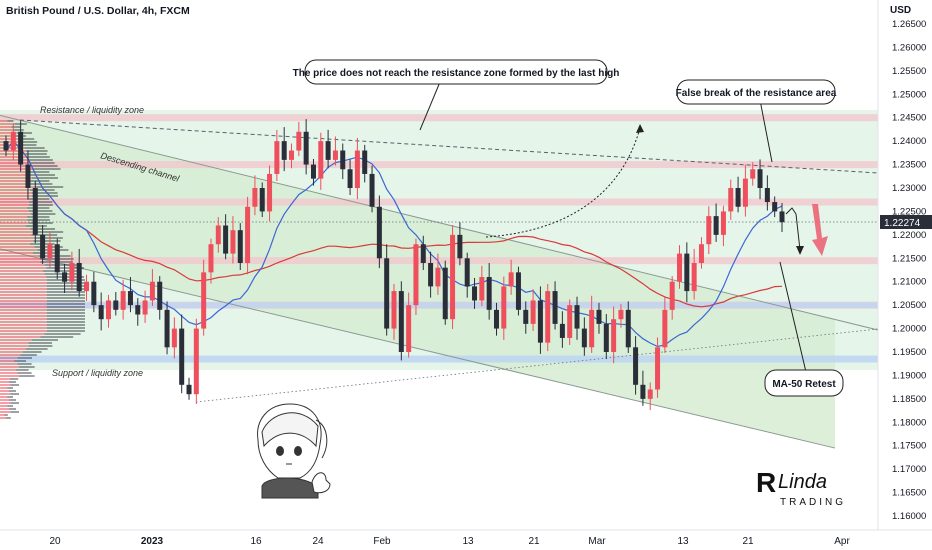 The height and width of the screenshot is (550, 932). What do you see at coordinates (909, 141) in the screenshot?
I see `y-tick-label: 1.24000` at bounding box center [909, 141].